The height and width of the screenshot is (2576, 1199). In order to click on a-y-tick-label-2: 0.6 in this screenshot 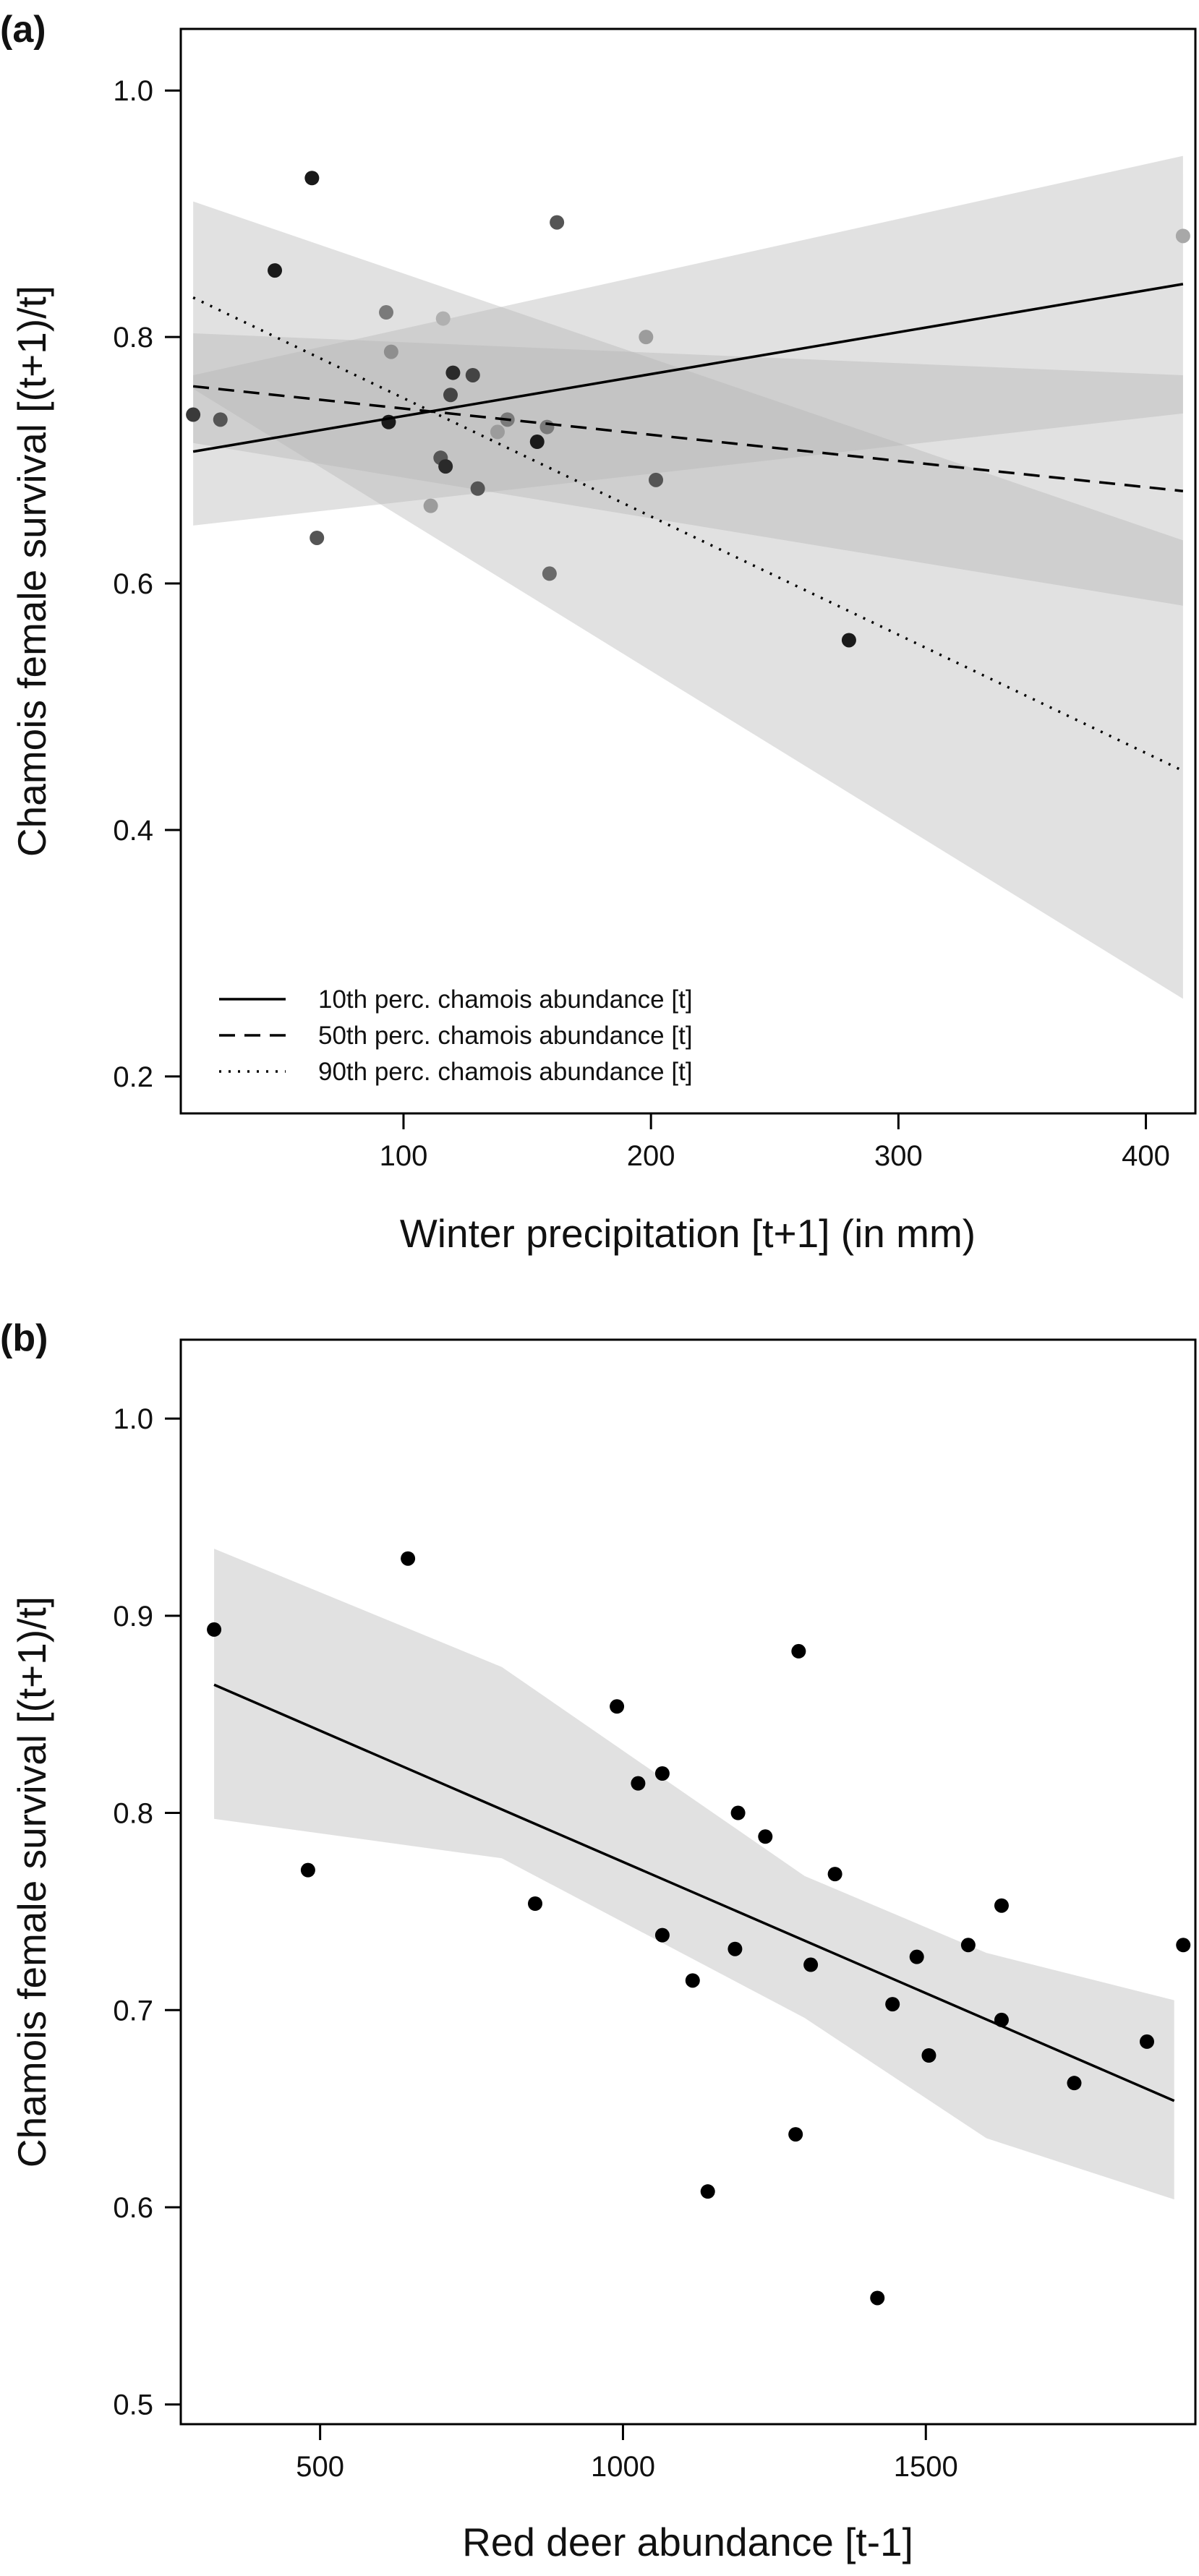, I will do `click(133, 584)`.